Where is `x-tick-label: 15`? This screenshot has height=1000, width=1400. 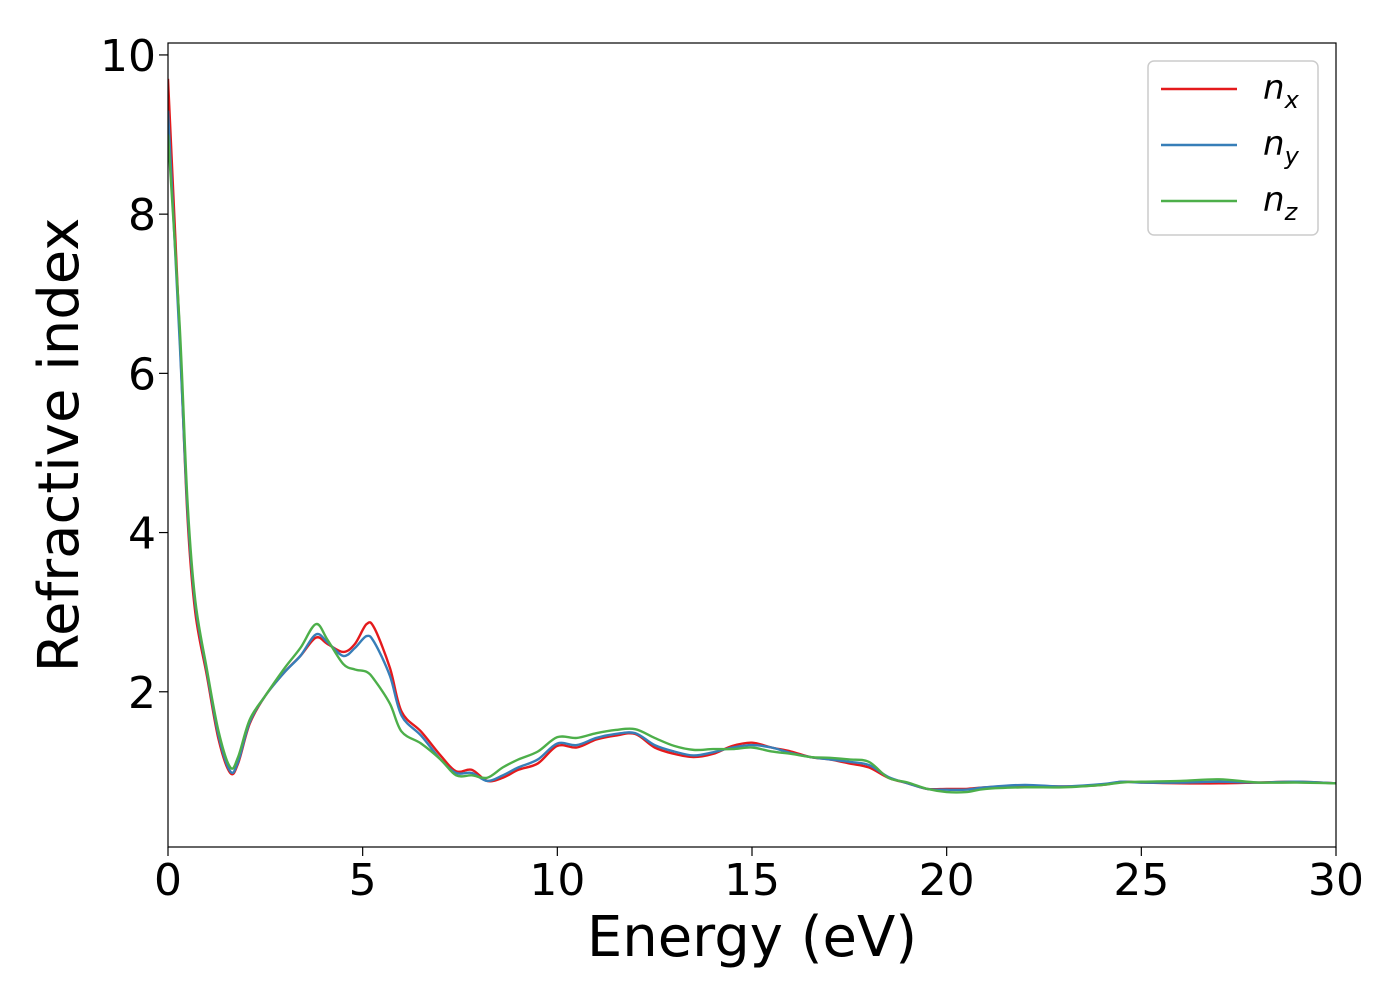
x-tick-label: 15 is located at coordinates (752, 880).